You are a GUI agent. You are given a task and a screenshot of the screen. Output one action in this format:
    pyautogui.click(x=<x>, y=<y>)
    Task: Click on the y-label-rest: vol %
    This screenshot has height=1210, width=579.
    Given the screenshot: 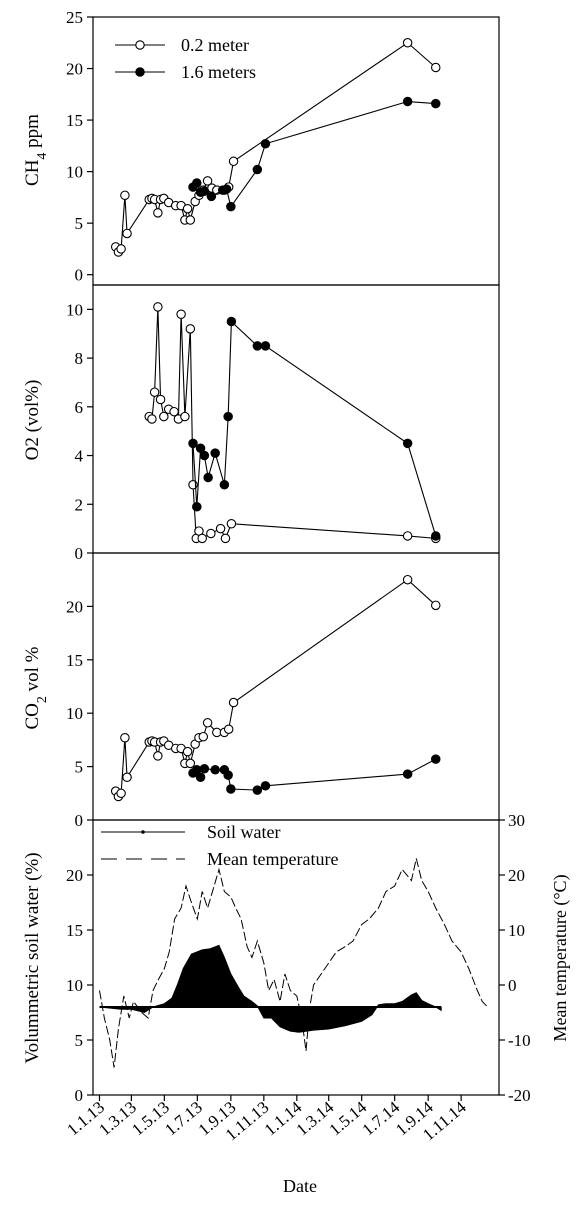 What is the action you would take?
    pyautogui.click(x=32, y=671)
    